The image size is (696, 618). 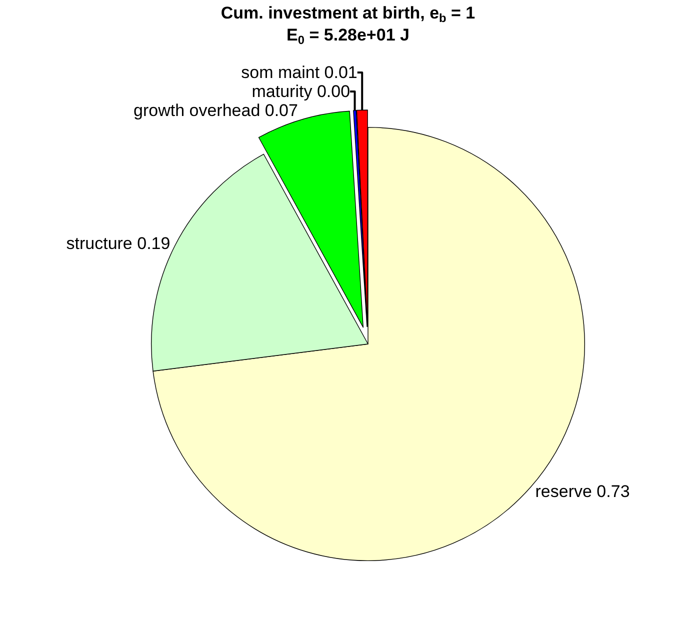 I want to click on slice-label: growth overhead 0.07, so click(x=216, y=110).